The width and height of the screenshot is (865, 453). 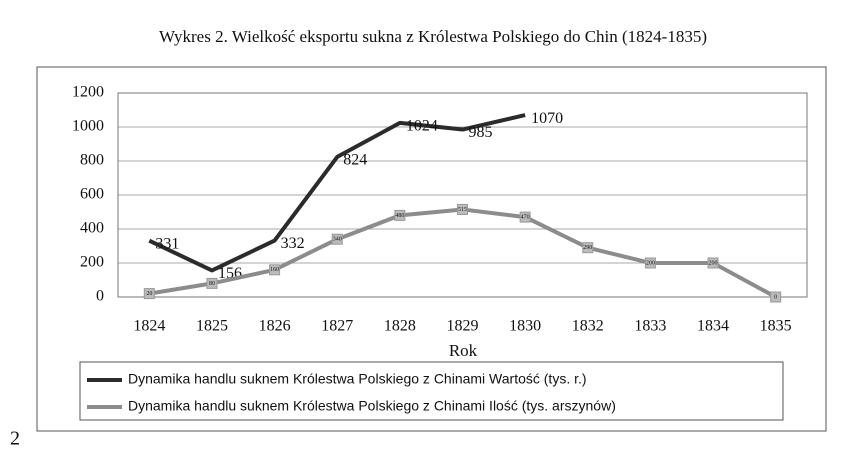 I want to click on data-label: 290, so click(x=587, y=248).